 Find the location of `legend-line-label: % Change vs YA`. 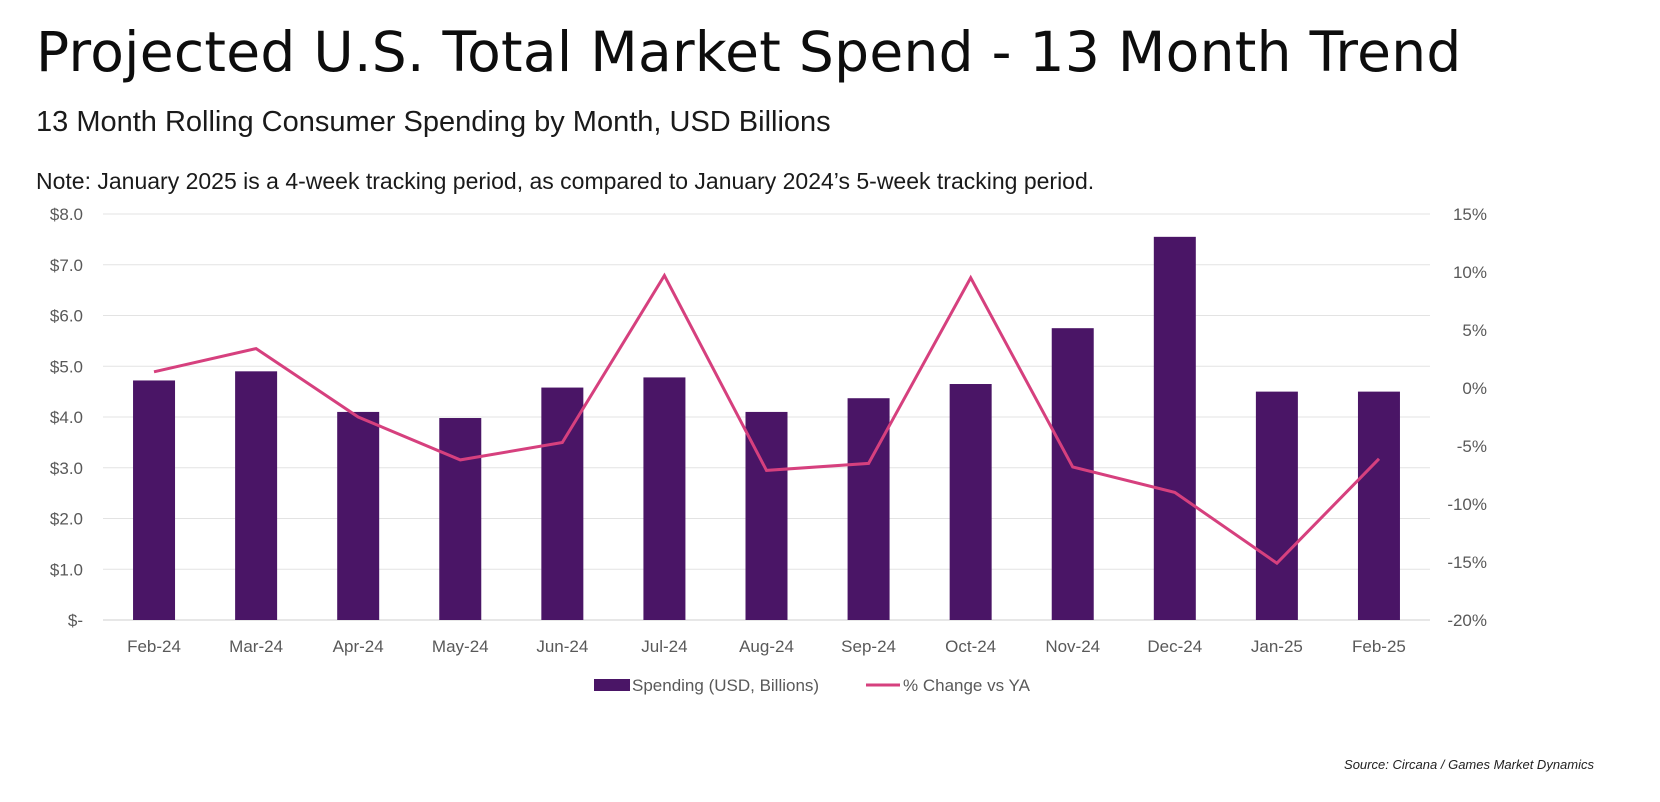

legend-line-label: % Change vs YA is located at coordinates (967, 685).